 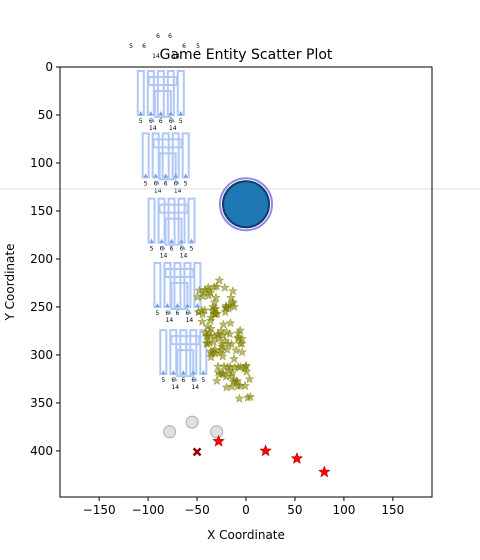 What do you see at coordinates (196, 510) in the screenshot?
I see `x-tick-label: −50` at bounding box center [196, 510].